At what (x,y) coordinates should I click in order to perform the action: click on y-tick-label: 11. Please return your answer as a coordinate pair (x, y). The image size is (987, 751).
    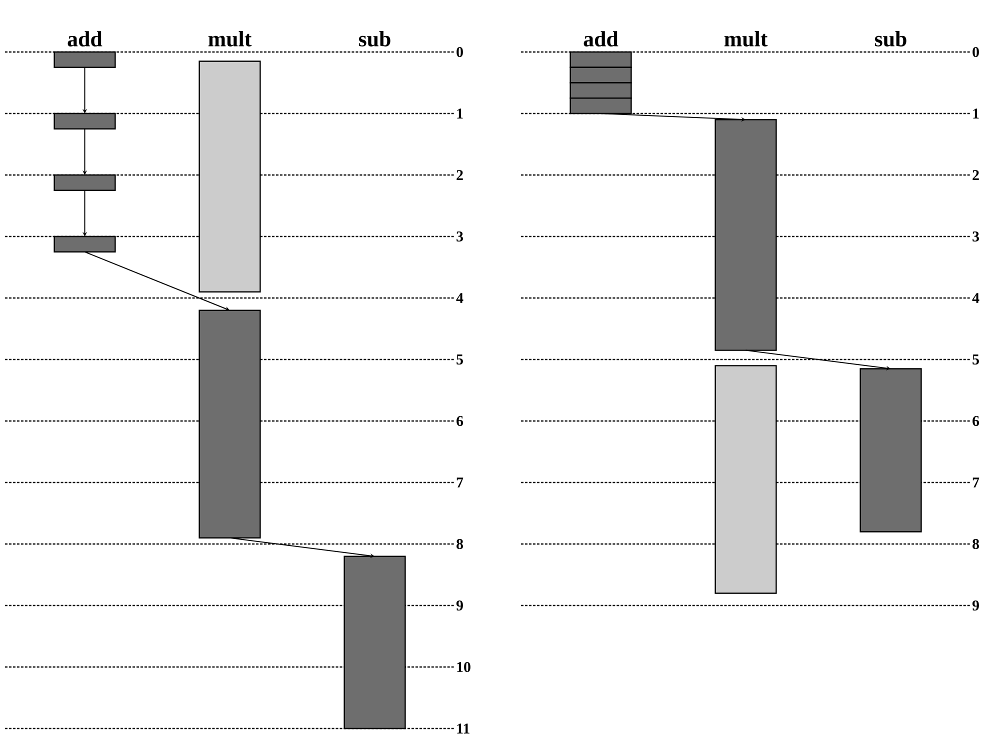
    Looking at the image, I should click on (463, 729).